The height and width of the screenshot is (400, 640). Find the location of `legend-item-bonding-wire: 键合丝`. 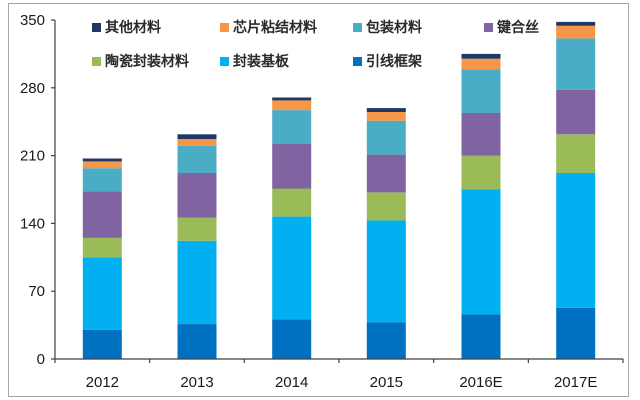

legend-item-bonding-wire: 键合丝 is located at coordinates (511, 27).